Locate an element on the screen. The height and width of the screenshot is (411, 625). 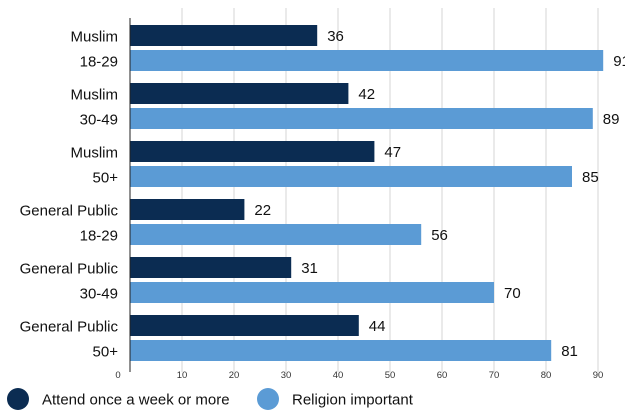
value-label: 81 is located at coordinates (569, 351).